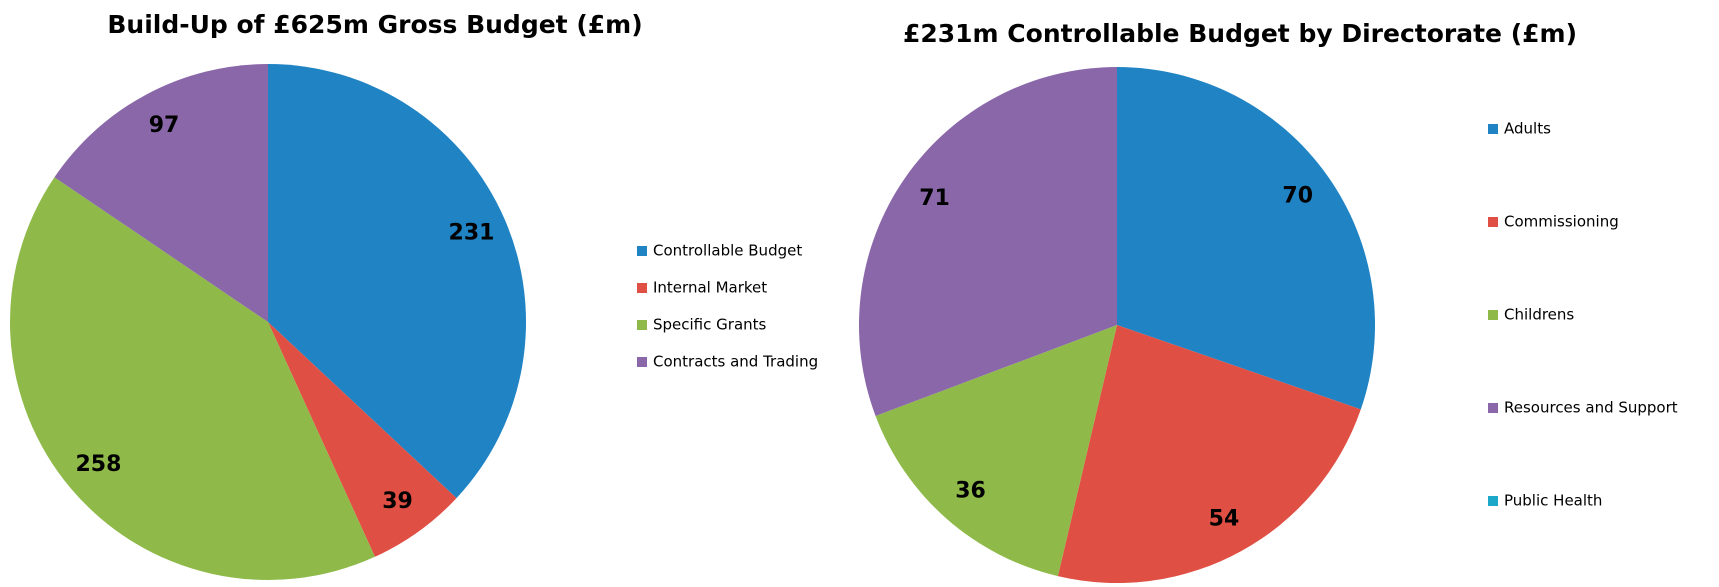 The height and width of the screenshot is (587, 1719). What do you see at coordinates (472, 233) in the screenshot?
I see `data-label: 231` at bounding box center [472, 233].